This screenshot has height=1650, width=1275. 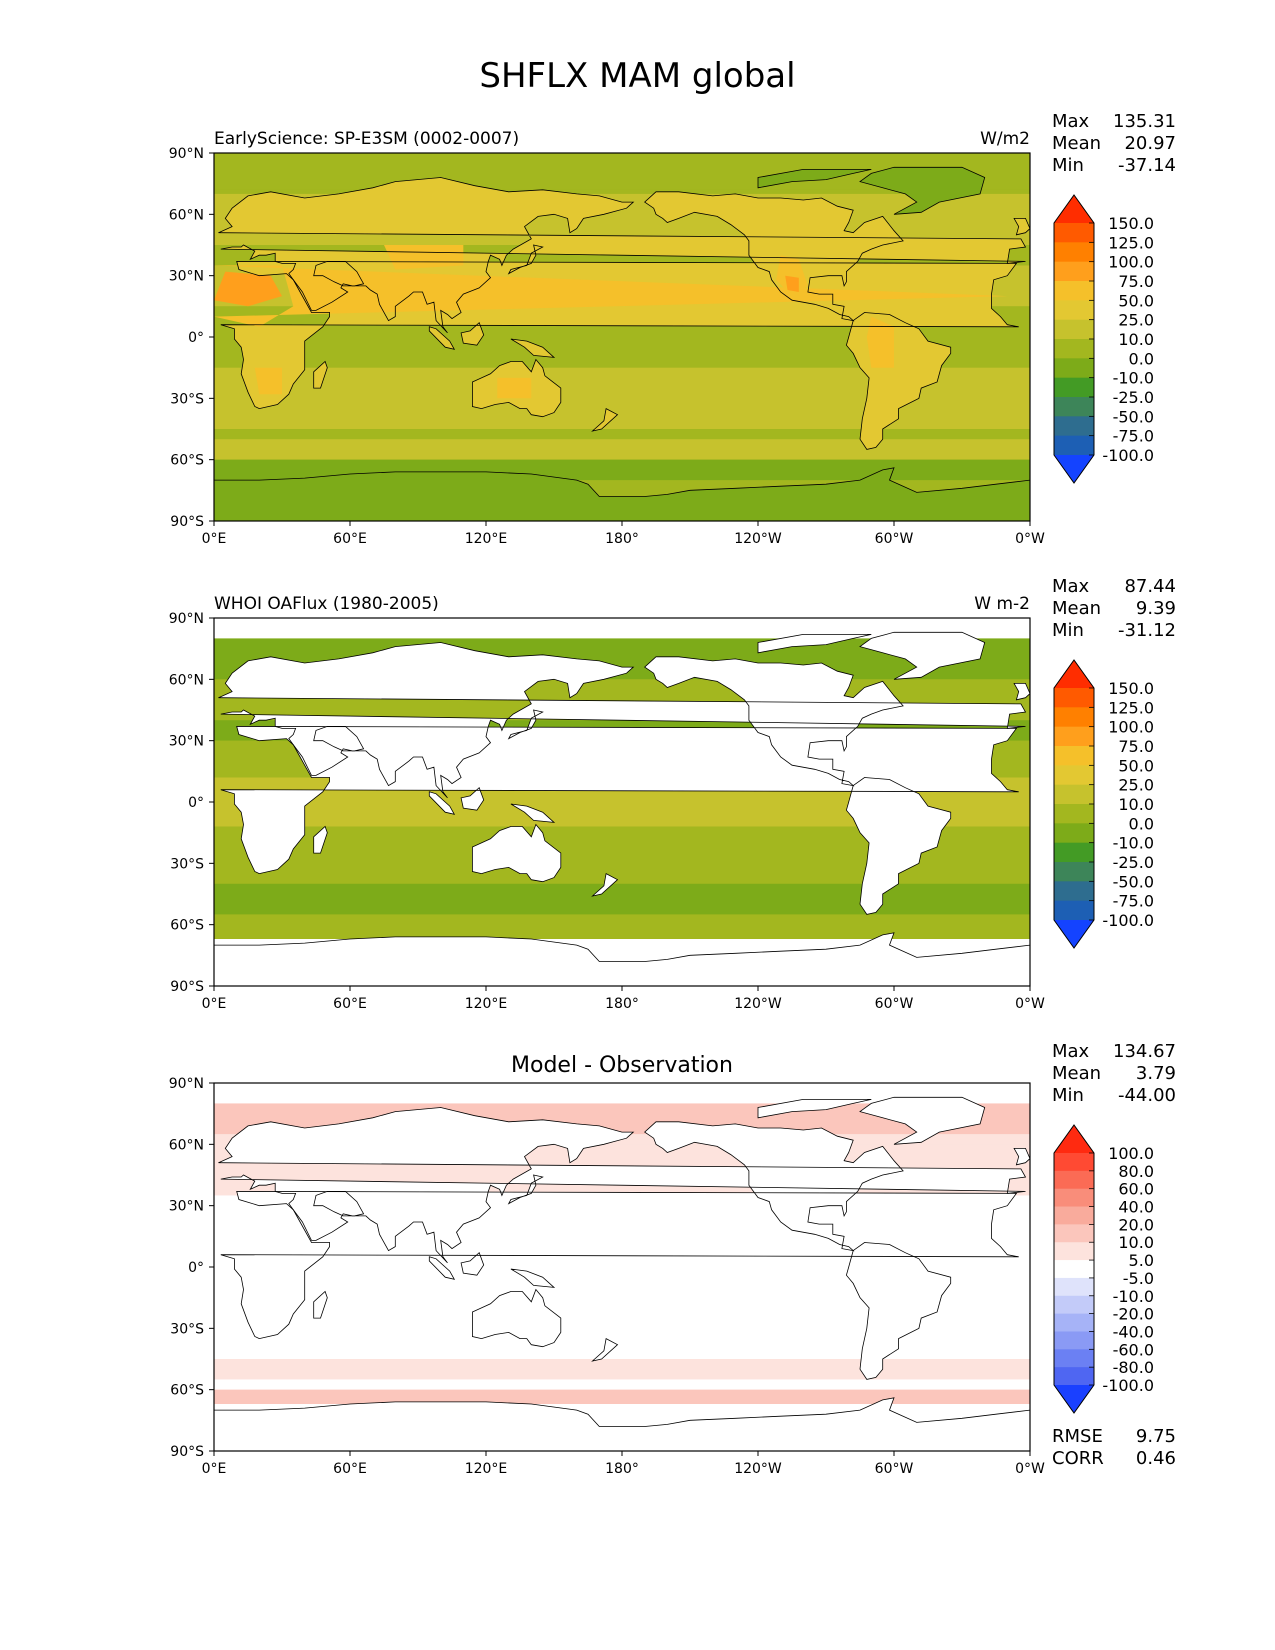 What do you see at coordinates (442, 338) in the screenshot?
I see `coastline-sumatra` at bounding box center [442, 338].